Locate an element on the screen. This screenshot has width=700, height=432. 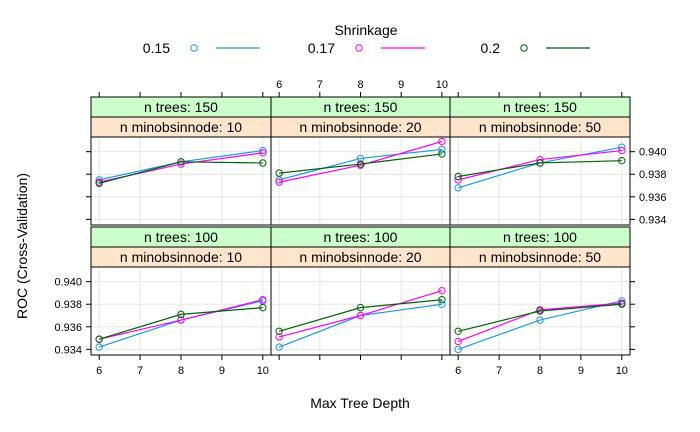
strip-bottom-label: n minobsinnode: 10 is located at coordinates (181, 257).